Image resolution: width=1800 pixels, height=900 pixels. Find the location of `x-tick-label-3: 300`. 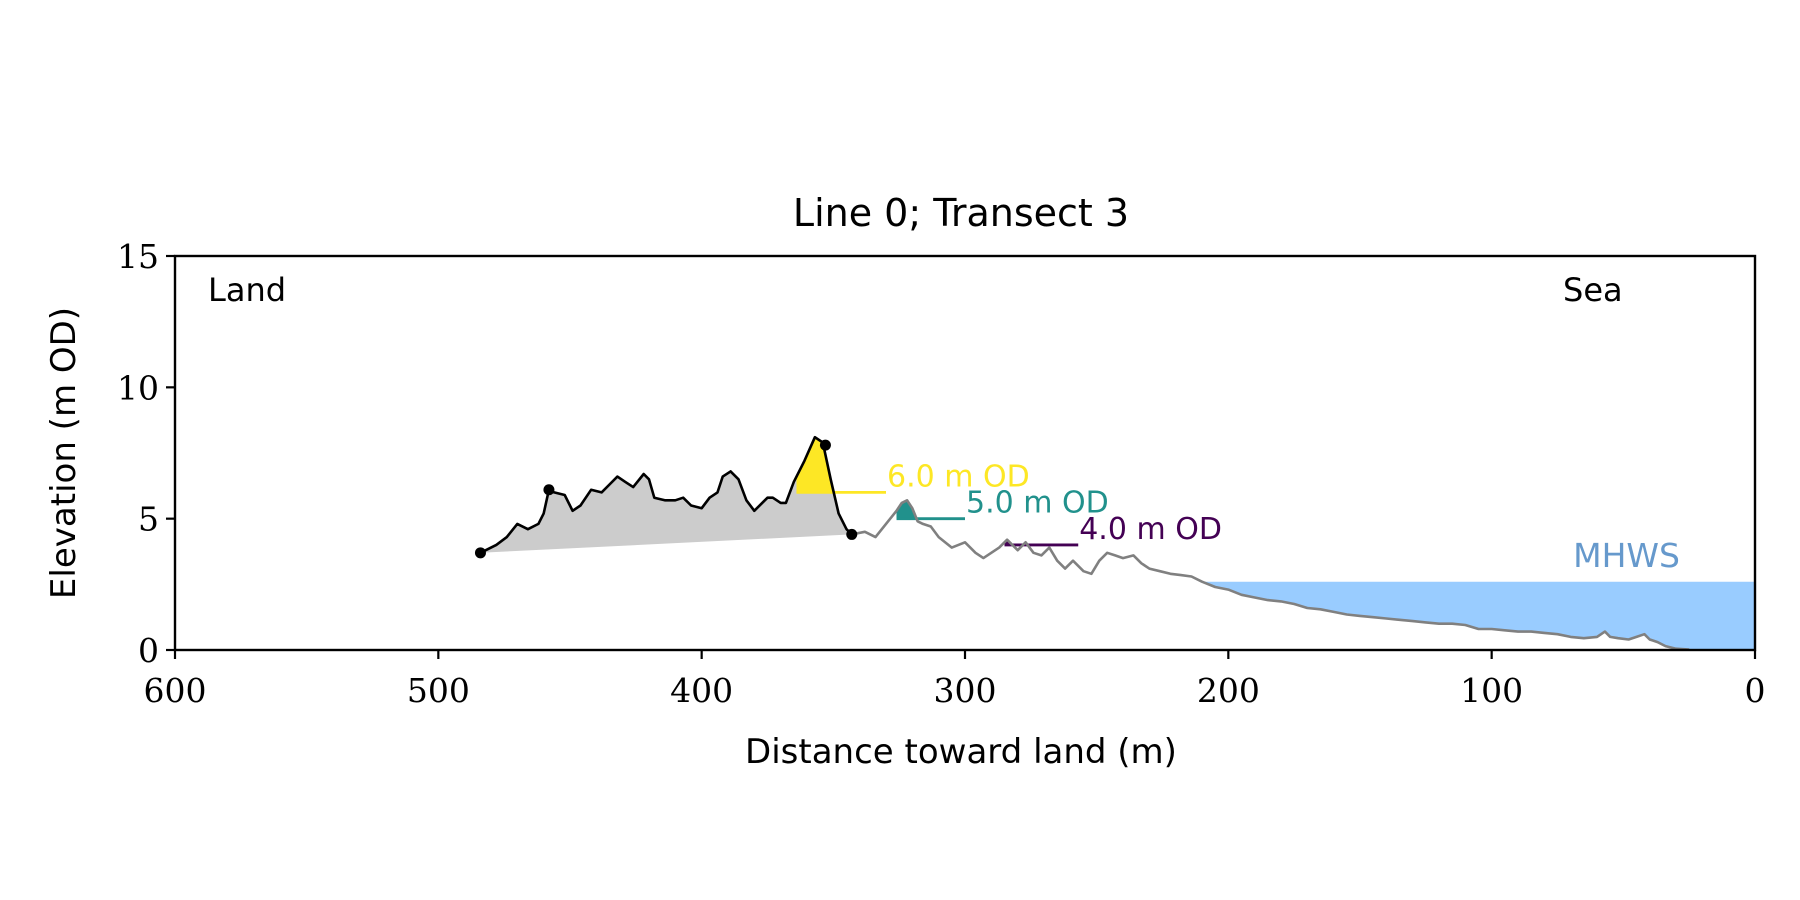

x-tick-label-3: 300 is located at coordinates (965, 690).